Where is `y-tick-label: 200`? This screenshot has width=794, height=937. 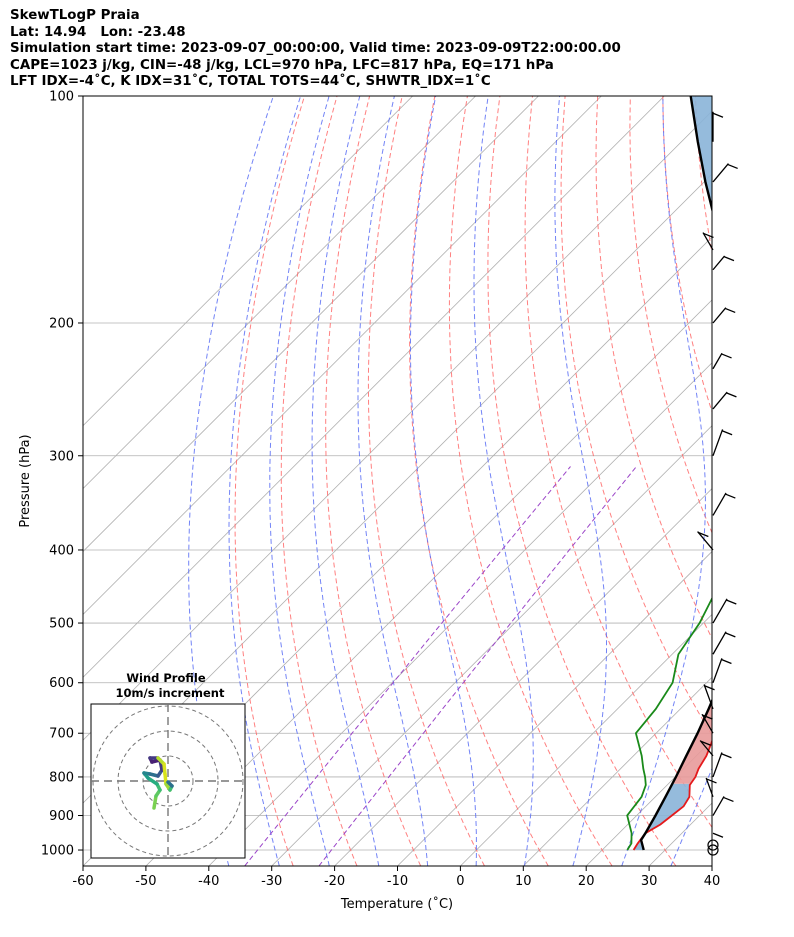 y-tick-label: 200 is located at coordinates (61, 323).